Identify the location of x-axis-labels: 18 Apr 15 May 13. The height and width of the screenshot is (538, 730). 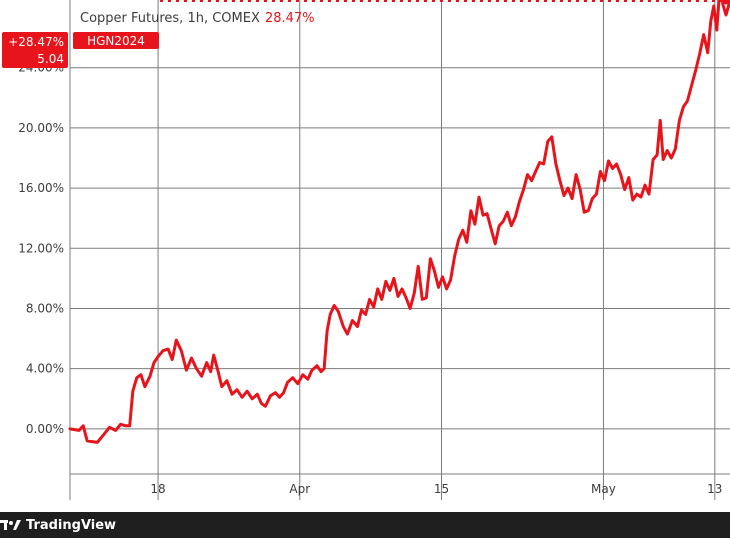
(436, 489).